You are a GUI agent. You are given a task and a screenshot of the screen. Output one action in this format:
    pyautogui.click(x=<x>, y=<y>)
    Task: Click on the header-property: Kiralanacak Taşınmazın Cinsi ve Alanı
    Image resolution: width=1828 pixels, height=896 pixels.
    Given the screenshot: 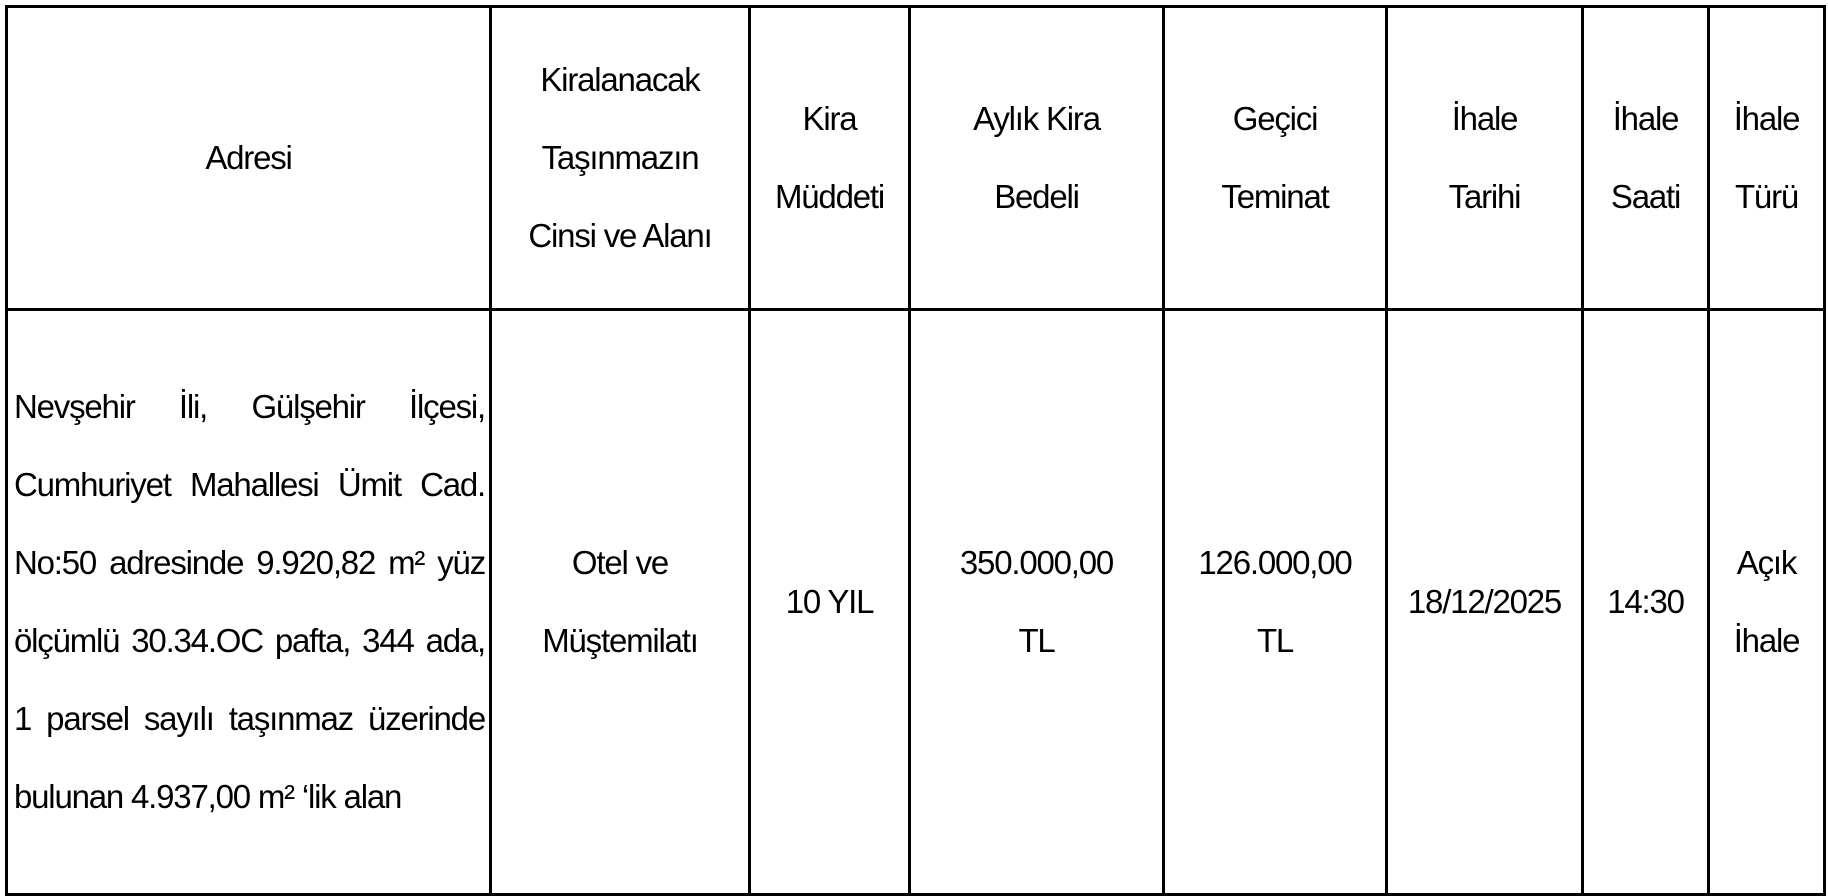 What is the action you would take?
    pyautogui.click(x=620, y=158)
    